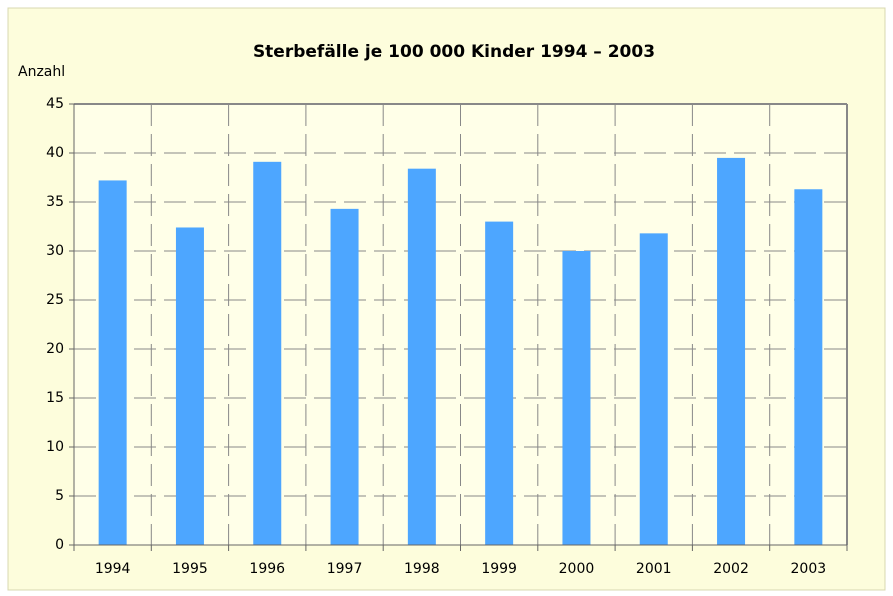 This screenshot has width=893, height=596. I want to click on x-tick-label: 2002, so click(731, 569).